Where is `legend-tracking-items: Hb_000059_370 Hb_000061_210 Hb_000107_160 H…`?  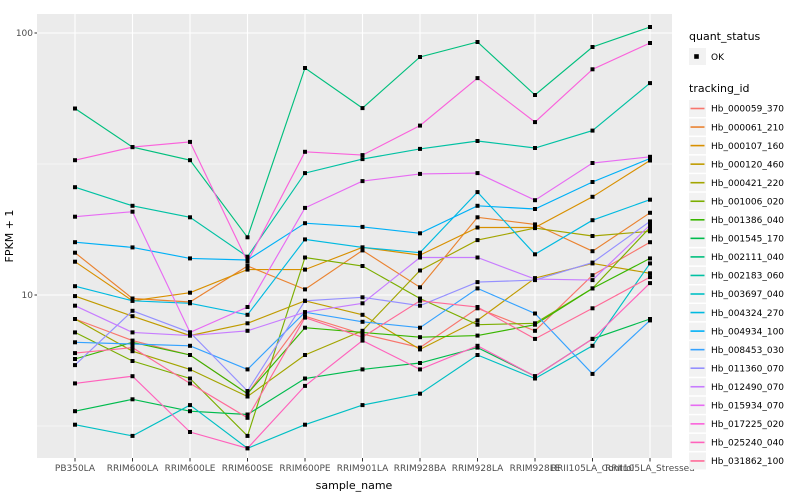 legend-tracking-items: Hb_000059_370 Hb_000061_210 Hb_000107_160 H… is located at coordinates (736, 285).